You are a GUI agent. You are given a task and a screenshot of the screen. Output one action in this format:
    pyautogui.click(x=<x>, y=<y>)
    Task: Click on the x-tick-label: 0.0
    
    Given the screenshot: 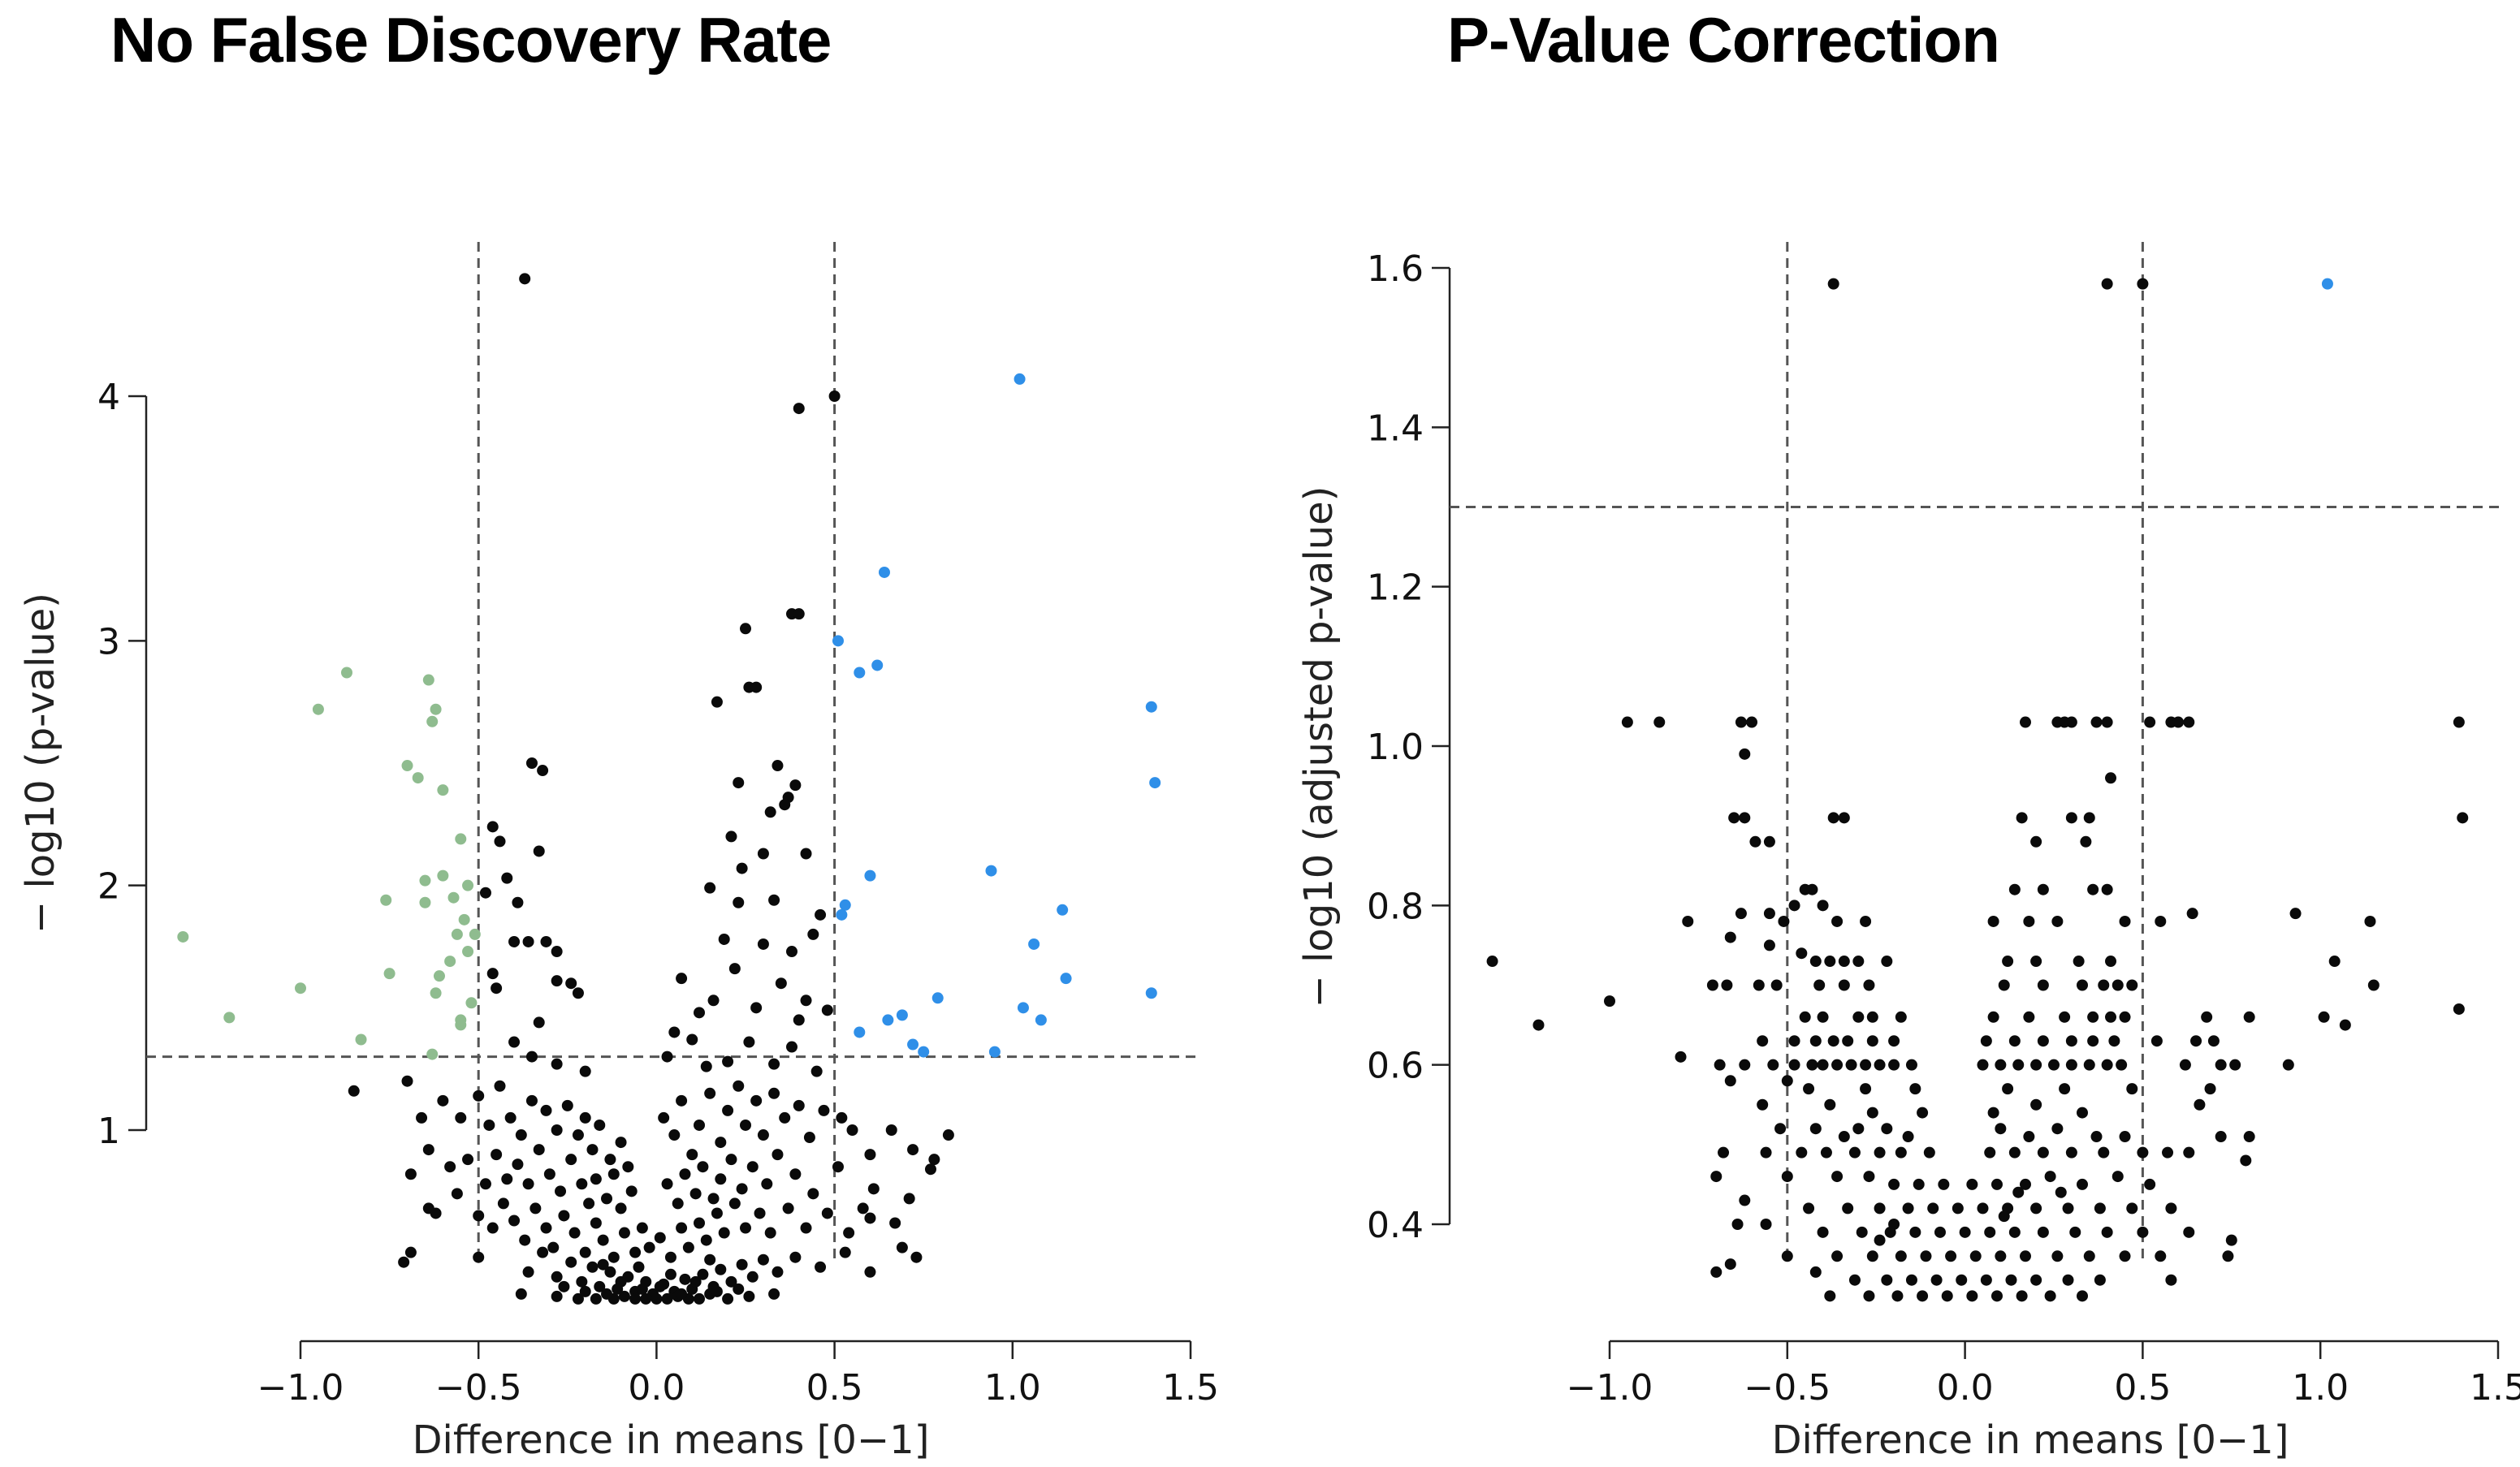 What is the action you would take?
    pyautogui.click(x=656, y=1388)
    